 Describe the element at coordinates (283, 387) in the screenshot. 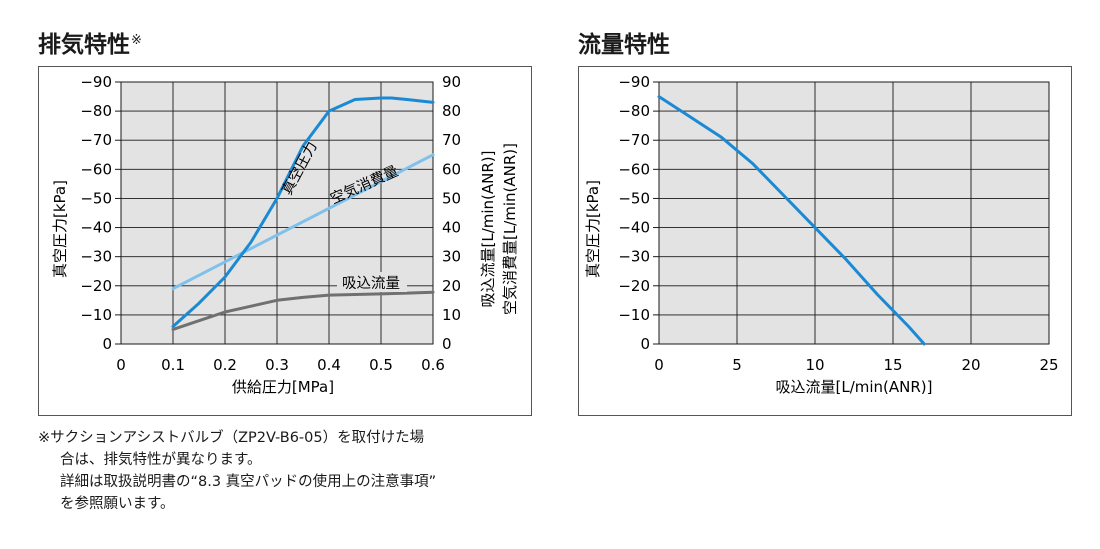

I see `left-x-axis-title: 供給圧力[MPa]` at that location.